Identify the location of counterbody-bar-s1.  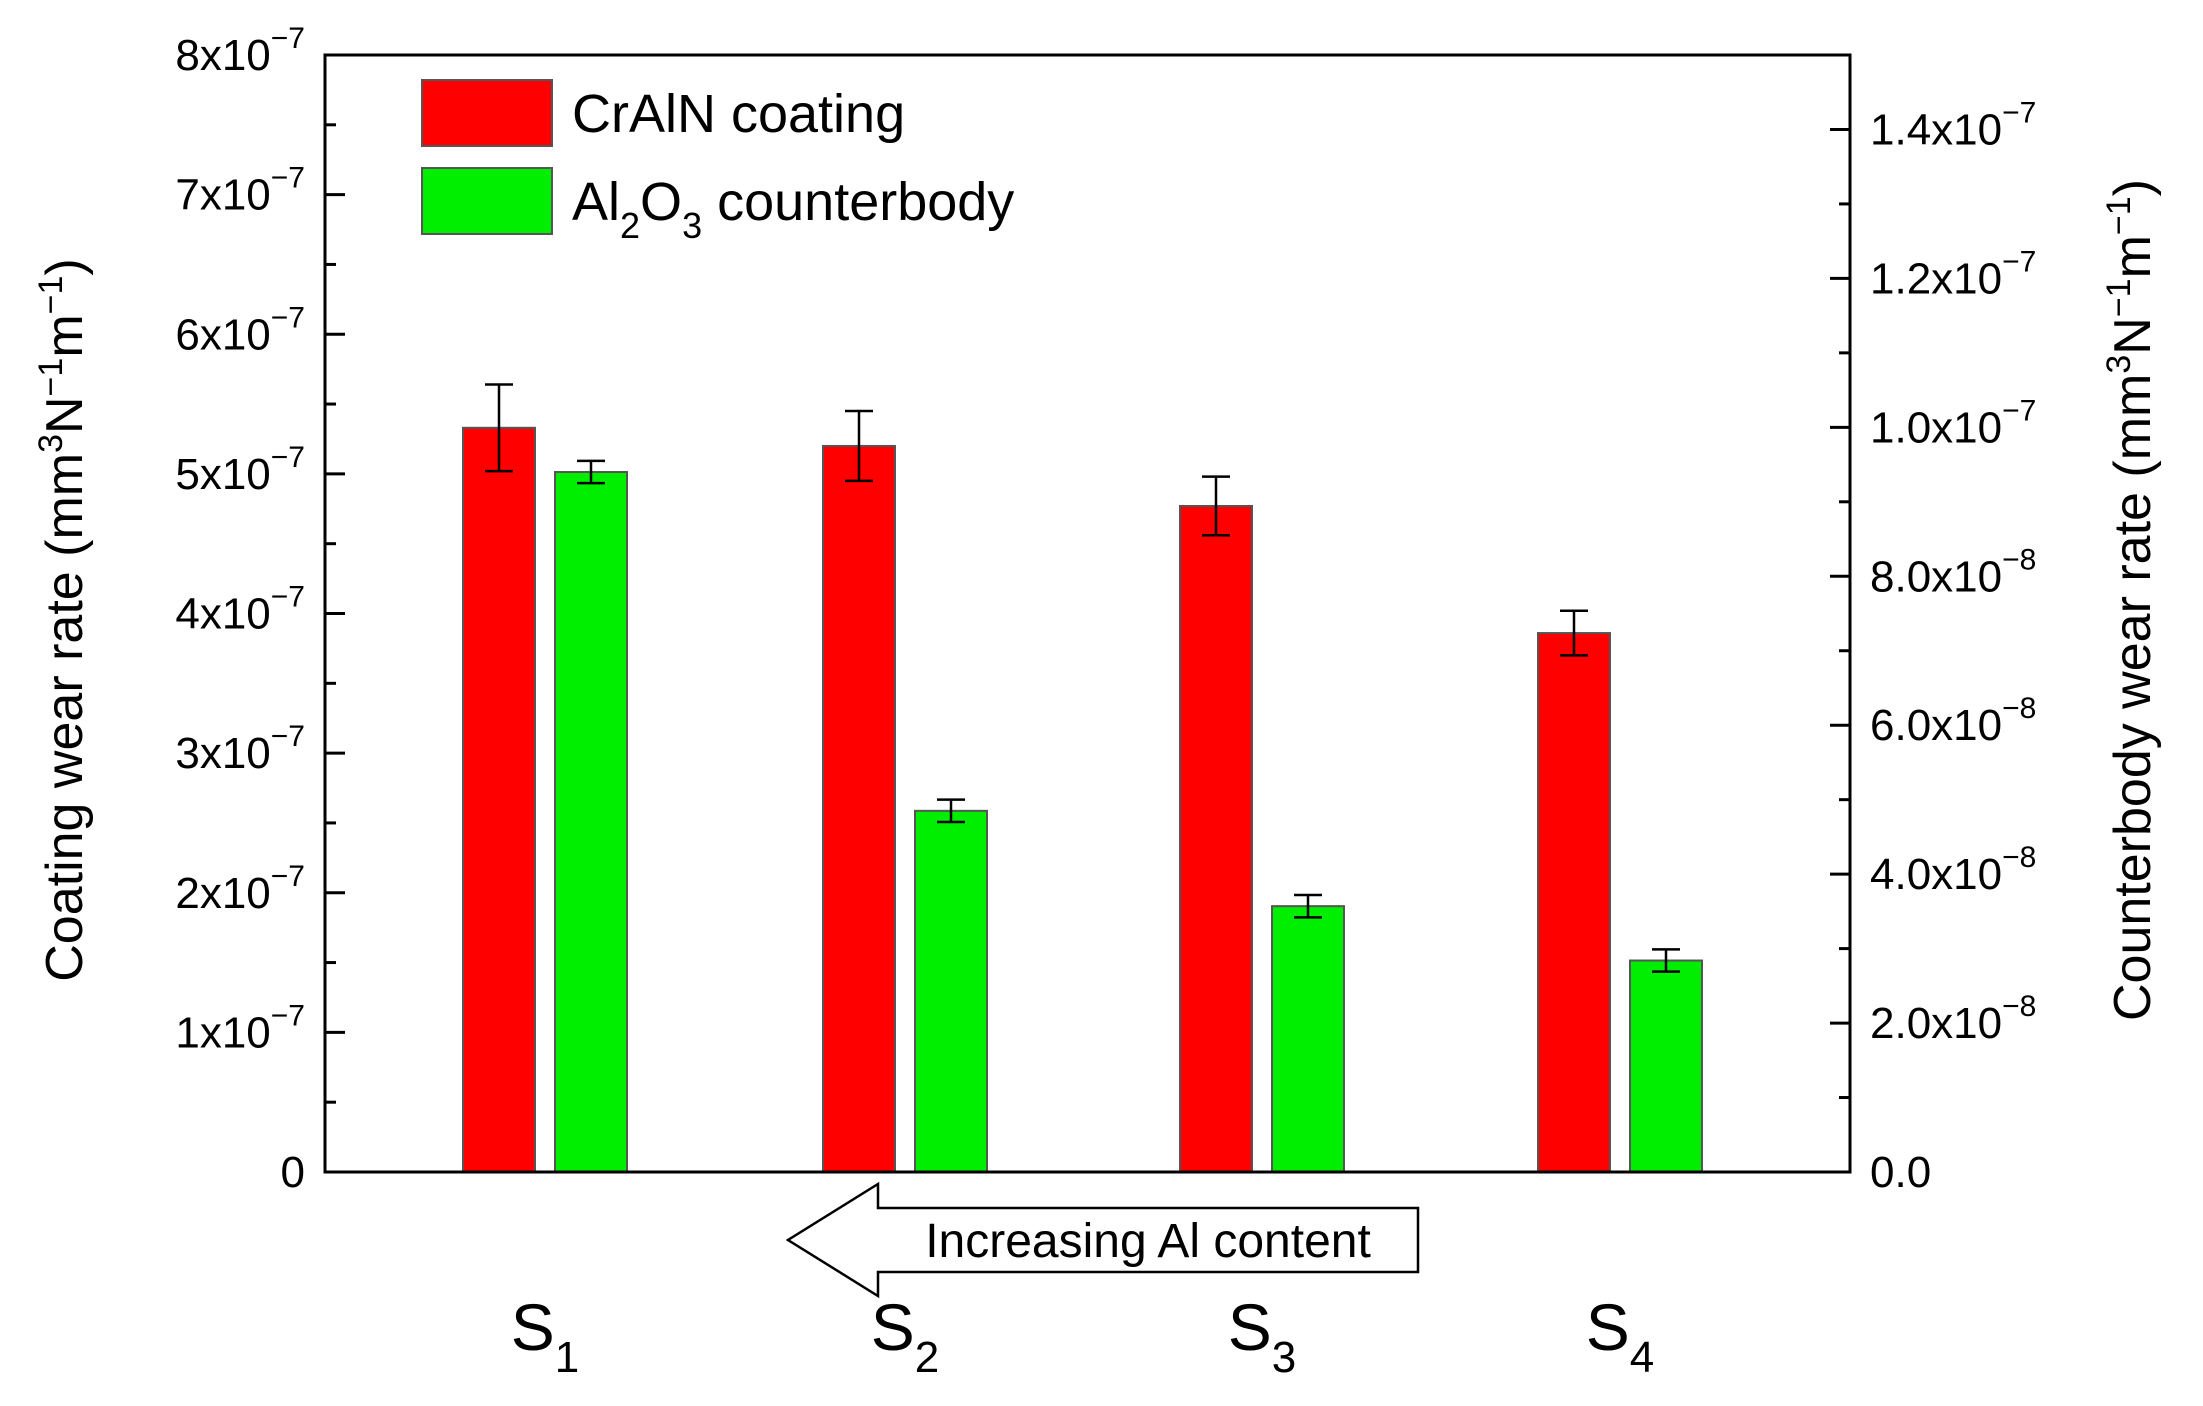
(591, 822).